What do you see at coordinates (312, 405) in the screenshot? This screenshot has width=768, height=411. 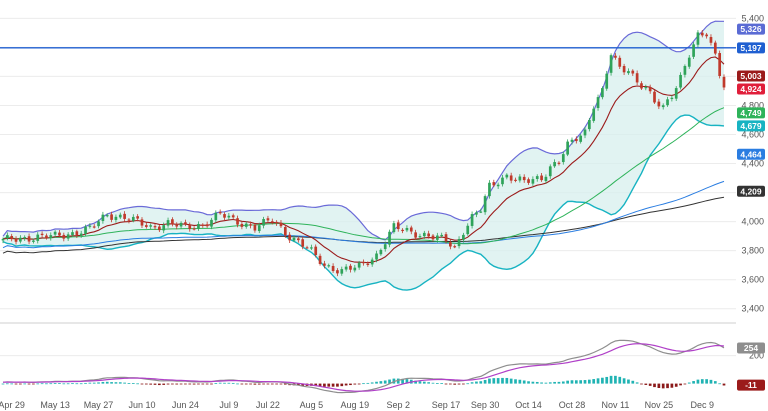 I see `x-tick-label: Aug 5` at bounding box center [312, 405].